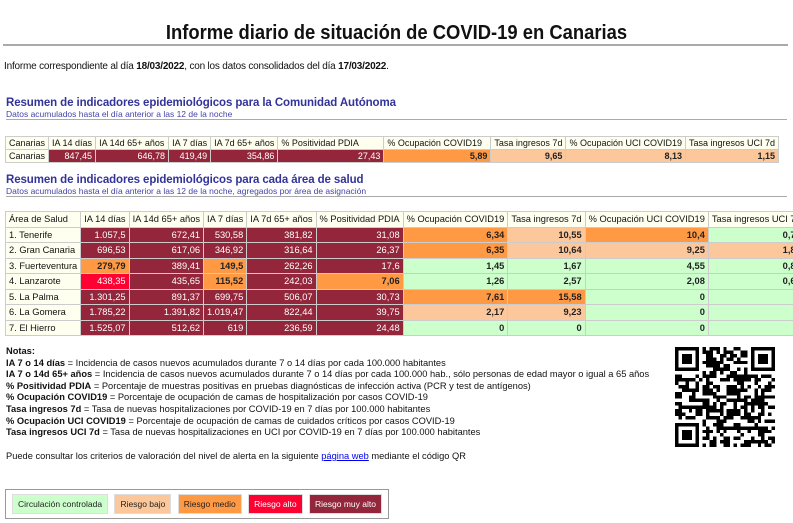 The height and width of the screenshot is (523, 793). What do you see at coordinates (105, 281) in the screenshot?
I see `value-cell: 438,35` at bounding box center [105, 281].